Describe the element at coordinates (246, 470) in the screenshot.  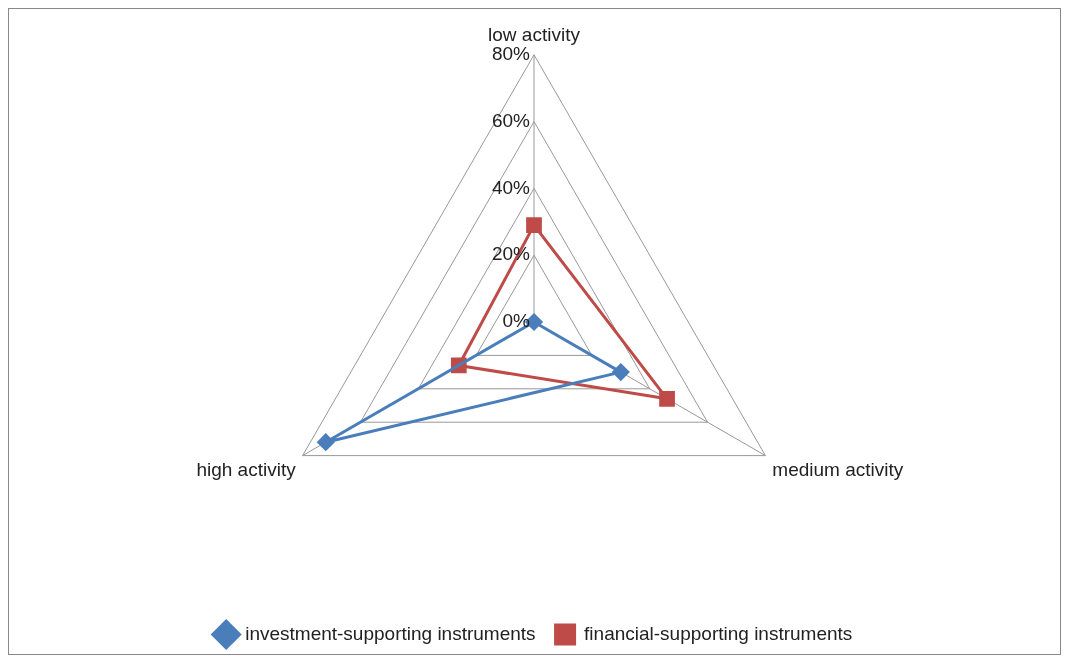
I see `spoke-label: high activity` at that location.